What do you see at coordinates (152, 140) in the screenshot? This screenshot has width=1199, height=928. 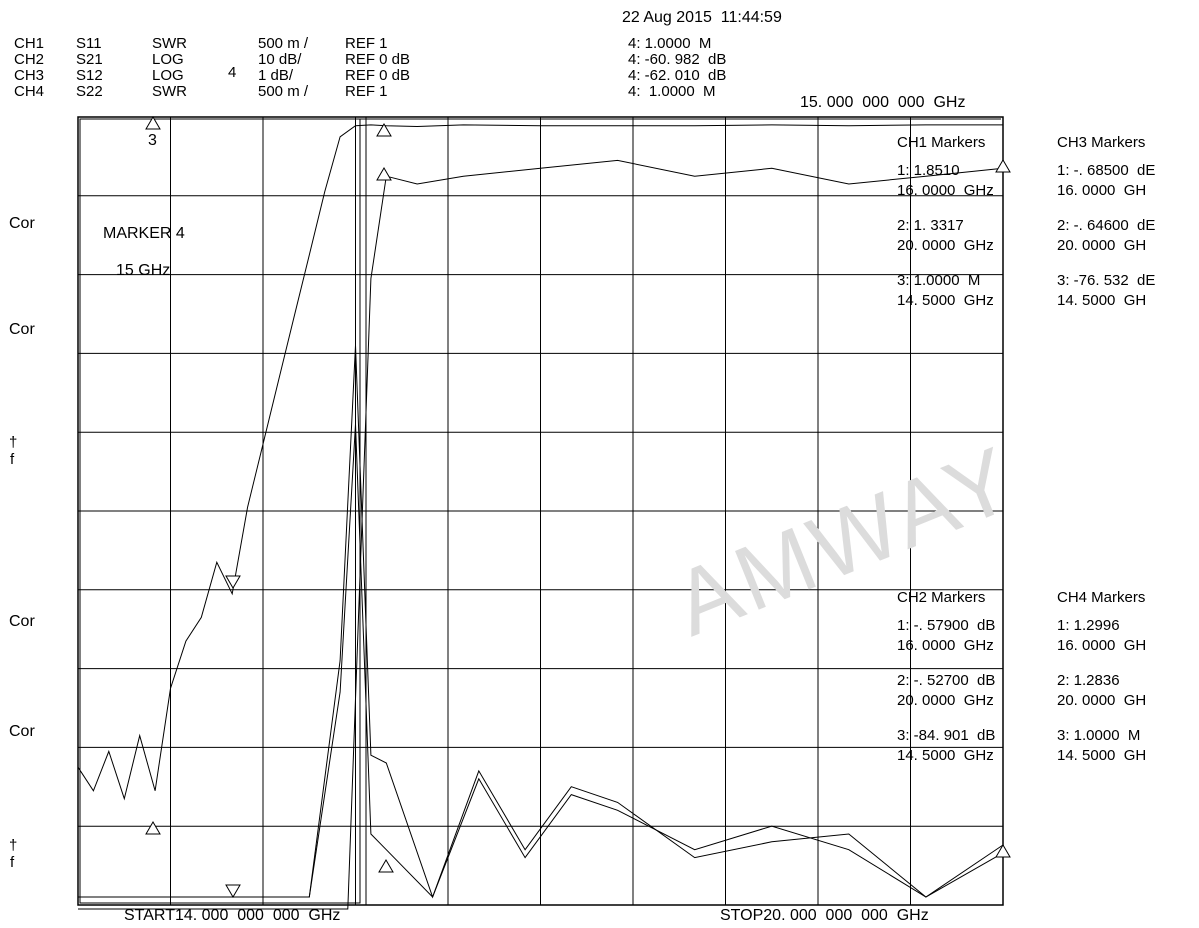 I see `reference-marker-label: 3` at bounding box center [152, 140].